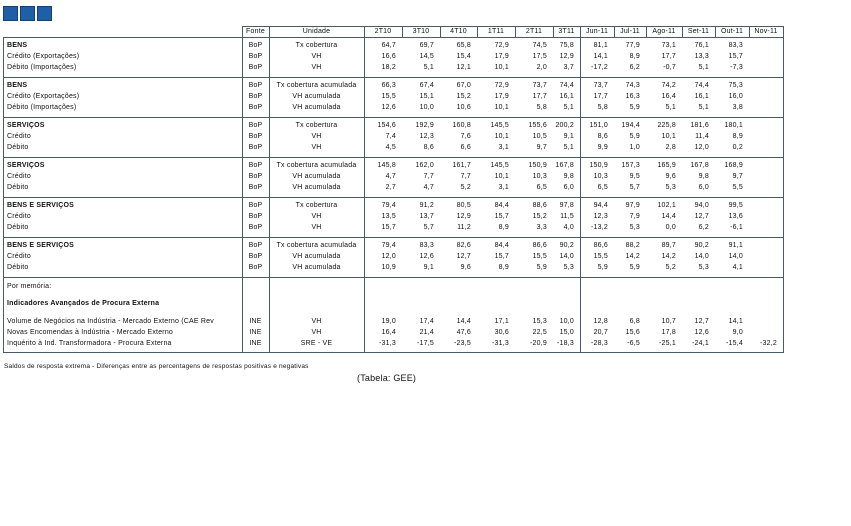  What do you see at coordinates (316, 343) in the screenshot?
I see `unit: SRE - VE` at bounding box center [316, 343].